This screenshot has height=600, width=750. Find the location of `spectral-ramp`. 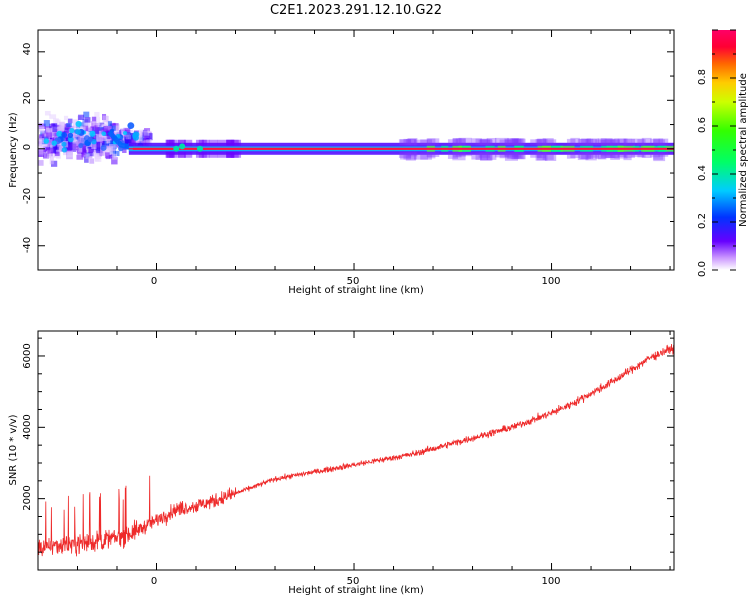

spectral-ramp is located at coordinates (120, 140).